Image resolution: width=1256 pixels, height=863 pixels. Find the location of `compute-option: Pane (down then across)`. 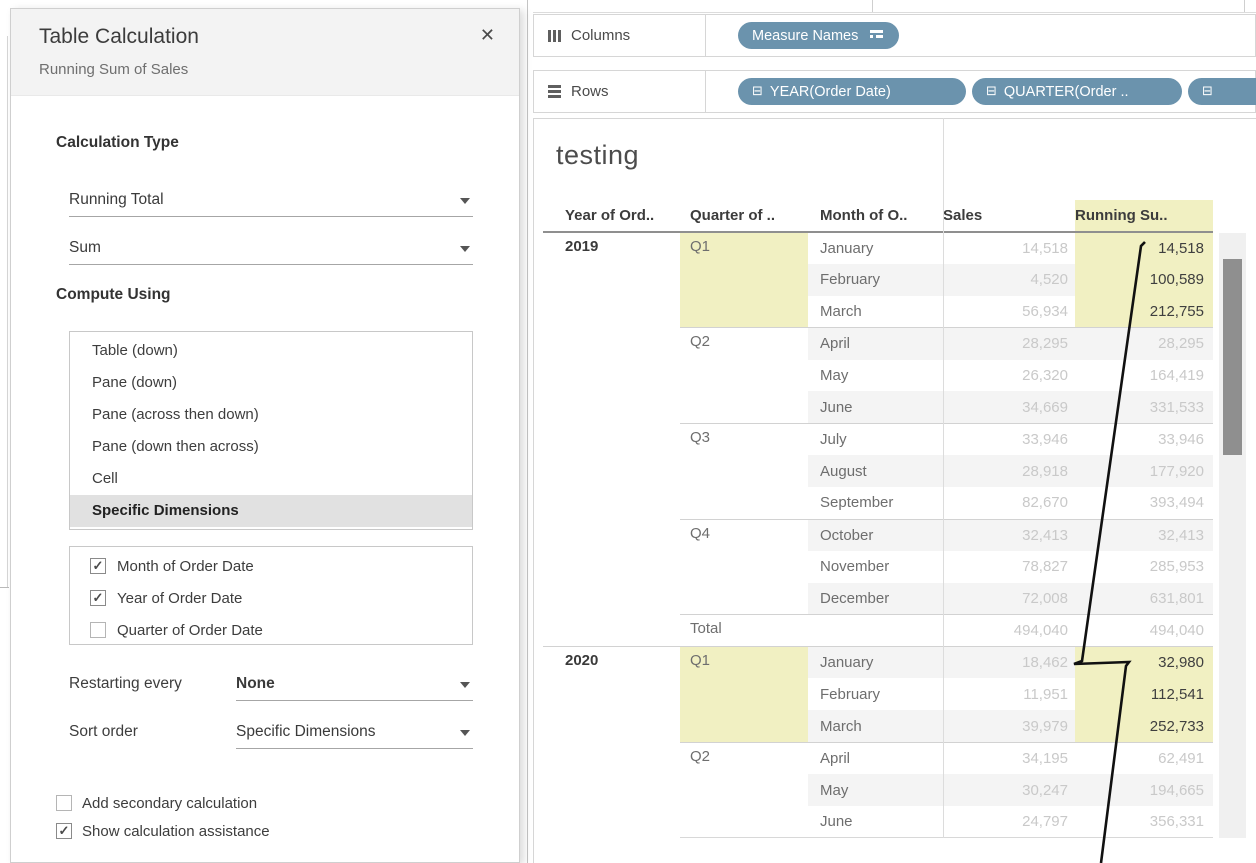

compute-option: Pane (down then across) is located at coordinates (175, 446).